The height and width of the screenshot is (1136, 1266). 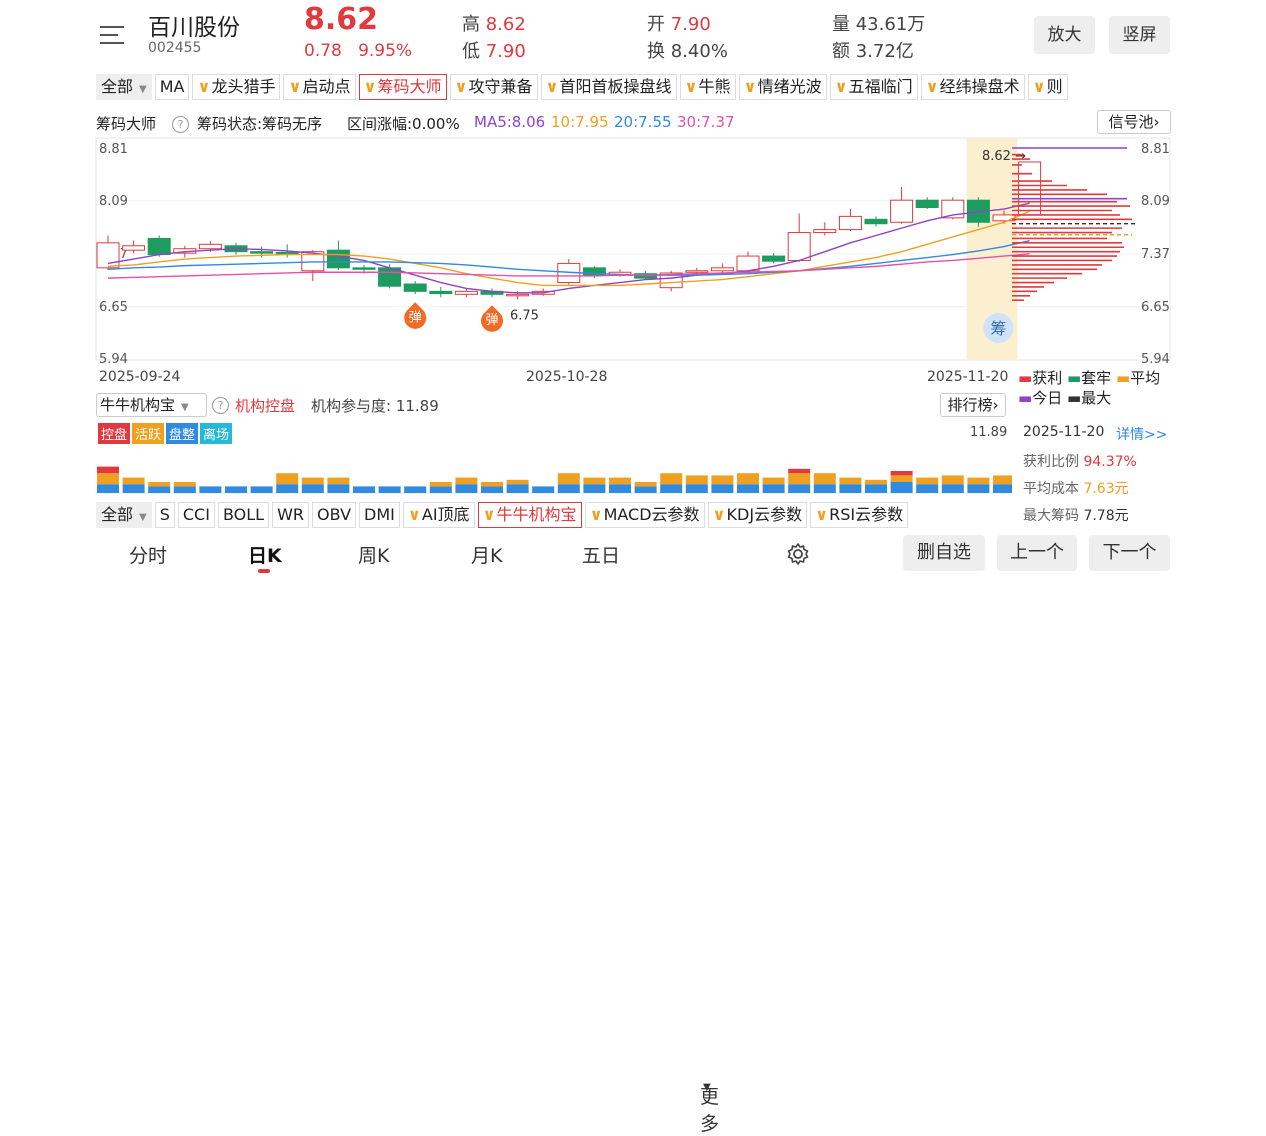 What do you see at coordinates (841, 51) in the screenshot?
I see `amount-label: 额` at bounding box center [841, 51].